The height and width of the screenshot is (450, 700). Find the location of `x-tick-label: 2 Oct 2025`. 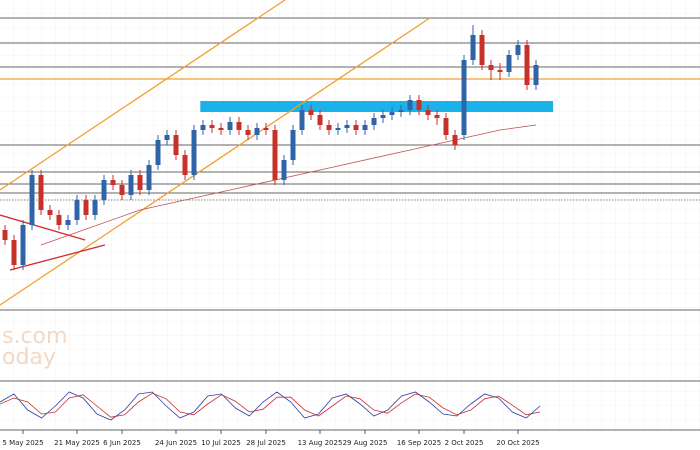

x-tick-label: 2 Oct 2025 is located at coordinates (464, 443).